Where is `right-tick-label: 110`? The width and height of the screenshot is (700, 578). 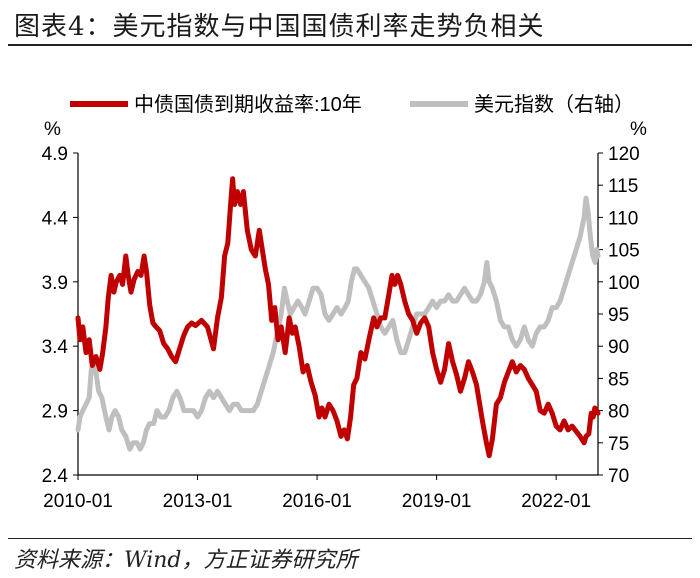
right-tick-label: 110 is located at coordinates (623, 218).